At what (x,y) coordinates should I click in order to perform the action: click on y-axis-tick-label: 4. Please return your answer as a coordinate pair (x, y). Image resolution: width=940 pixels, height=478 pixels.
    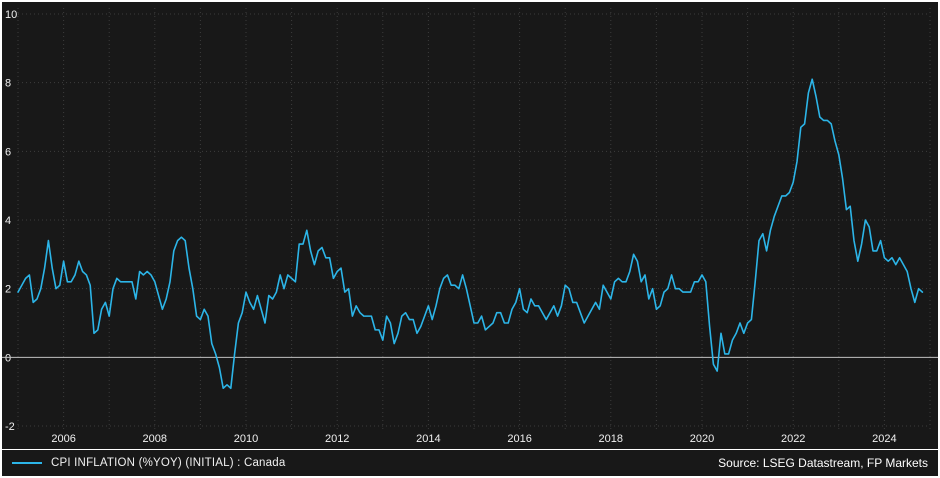
    Looking at the image, I should click on (8, 221).